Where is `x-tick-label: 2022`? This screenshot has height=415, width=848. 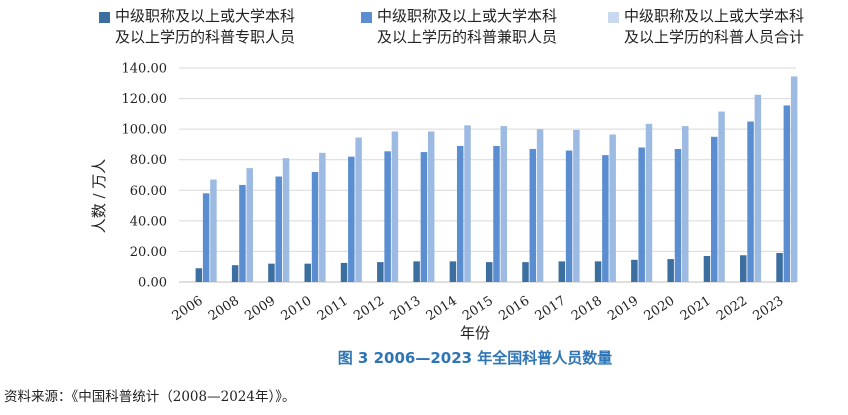 x-tick-label: 2022 is located at coordinates (732, 308).